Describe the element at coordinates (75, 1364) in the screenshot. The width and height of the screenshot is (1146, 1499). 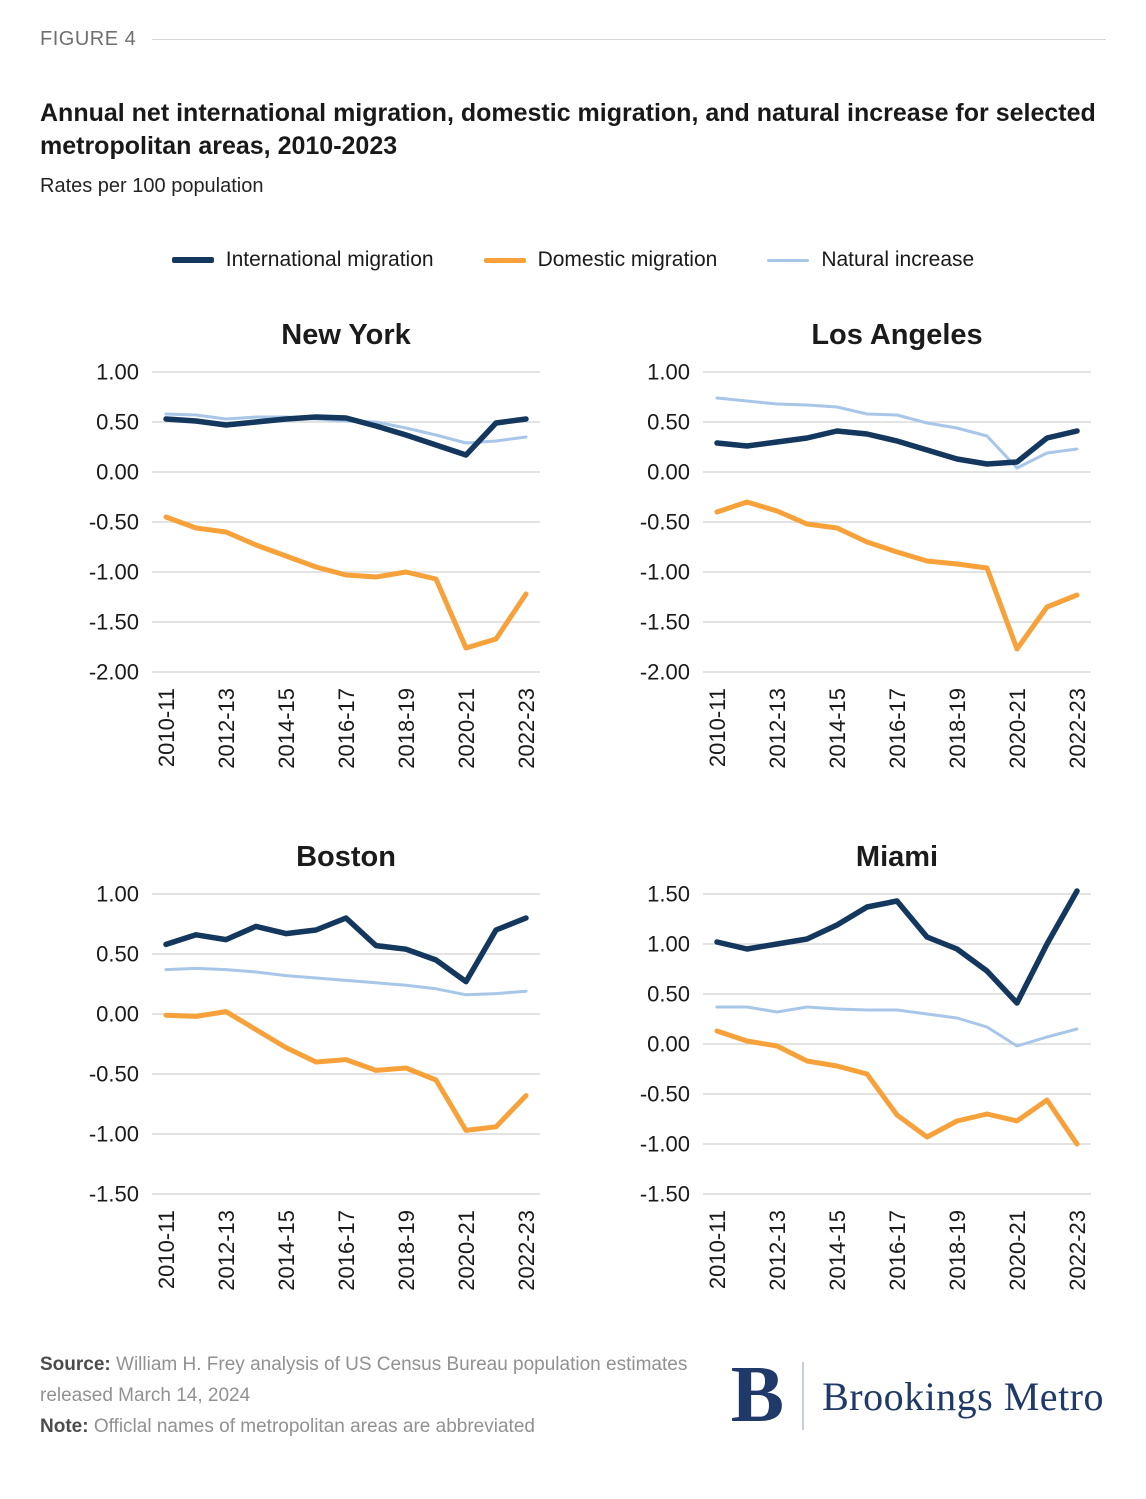
I see `source-label: Source:` at that location.